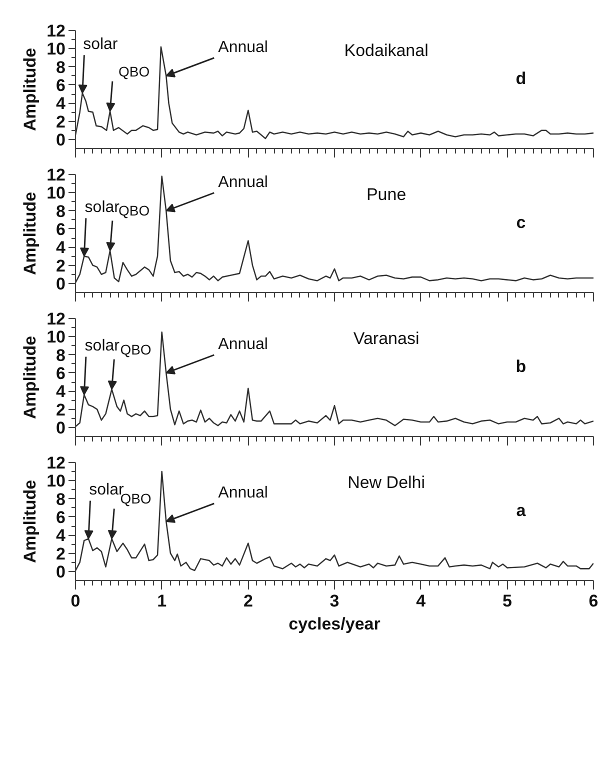 This screenshot has width=613, height=758. Describe the element at coordinates (521, 366) in the screenshot. I see `annotation: b` at that location.